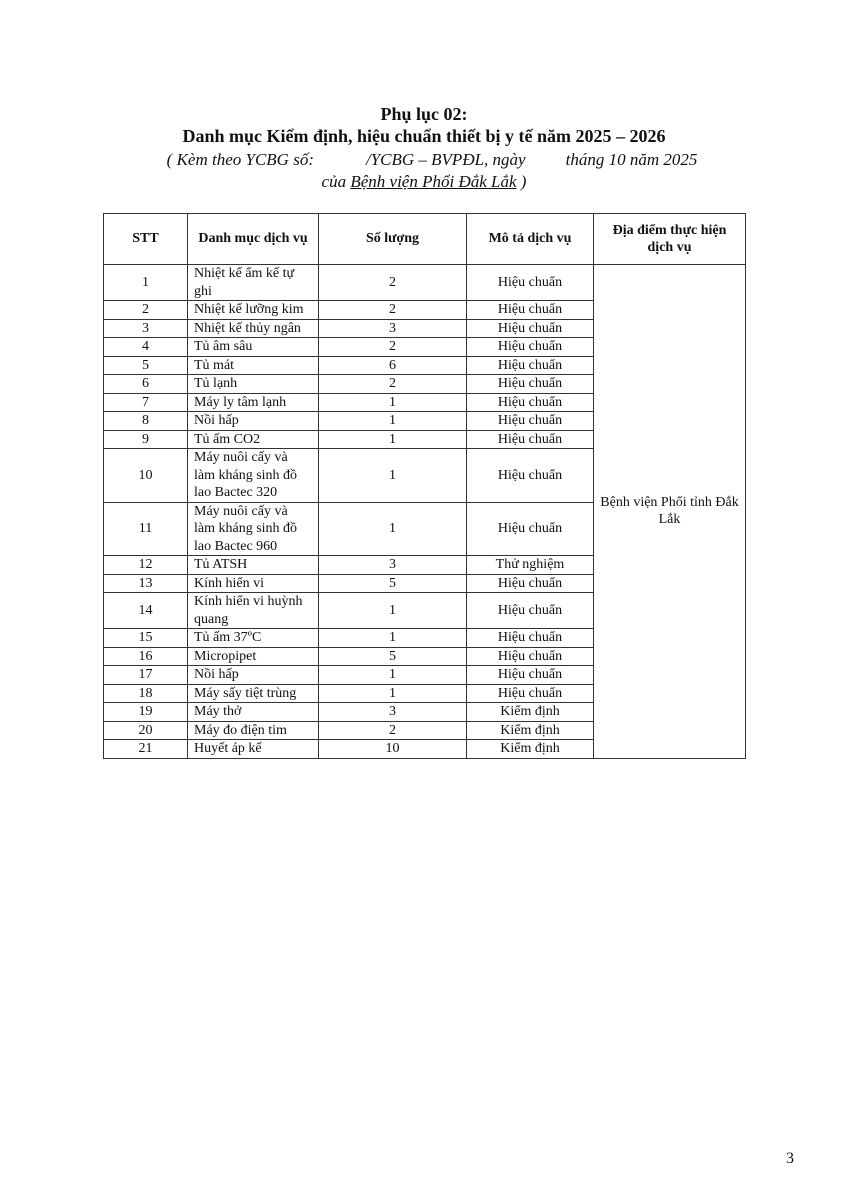  Describe the element at coordinates (145, 675) in the screenshot. I see `row-stt: 17` at that location.